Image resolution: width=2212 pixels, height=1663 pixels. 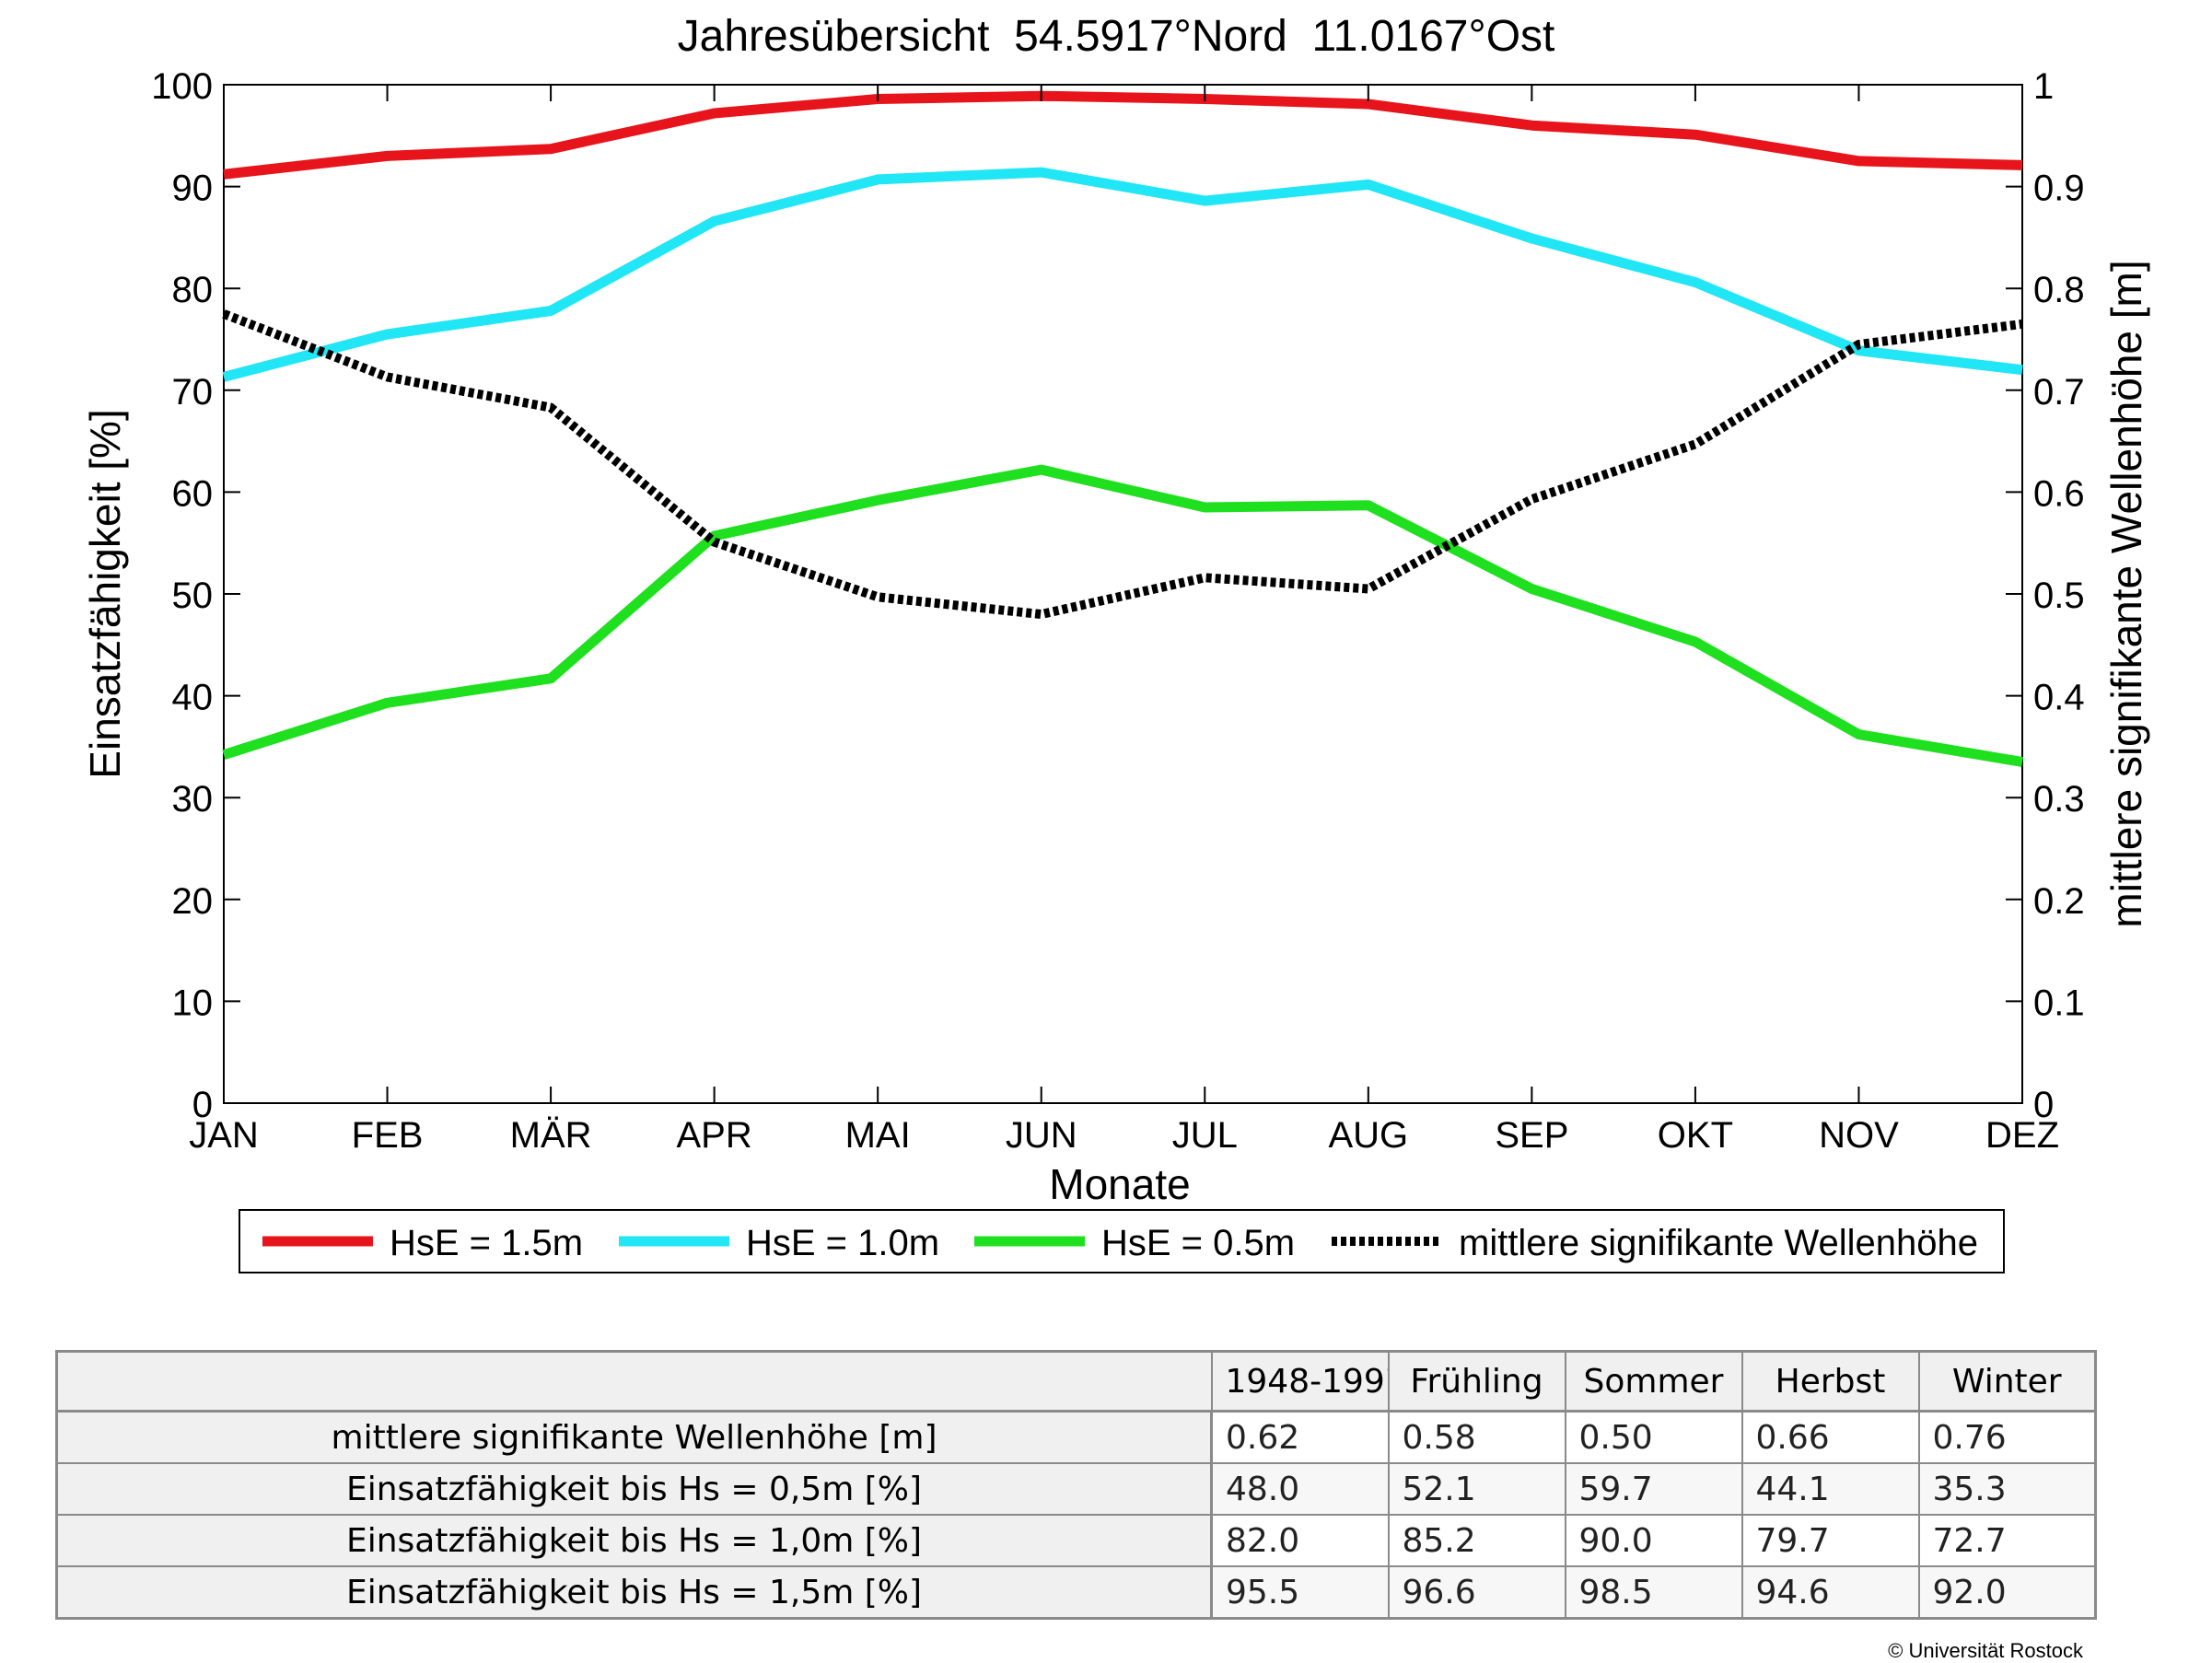 What do you see at coordinates (487, 1243) in the screenshot?
I see `legend-label-0: HsE = 1.5m` at bounding box center [487, 1243].